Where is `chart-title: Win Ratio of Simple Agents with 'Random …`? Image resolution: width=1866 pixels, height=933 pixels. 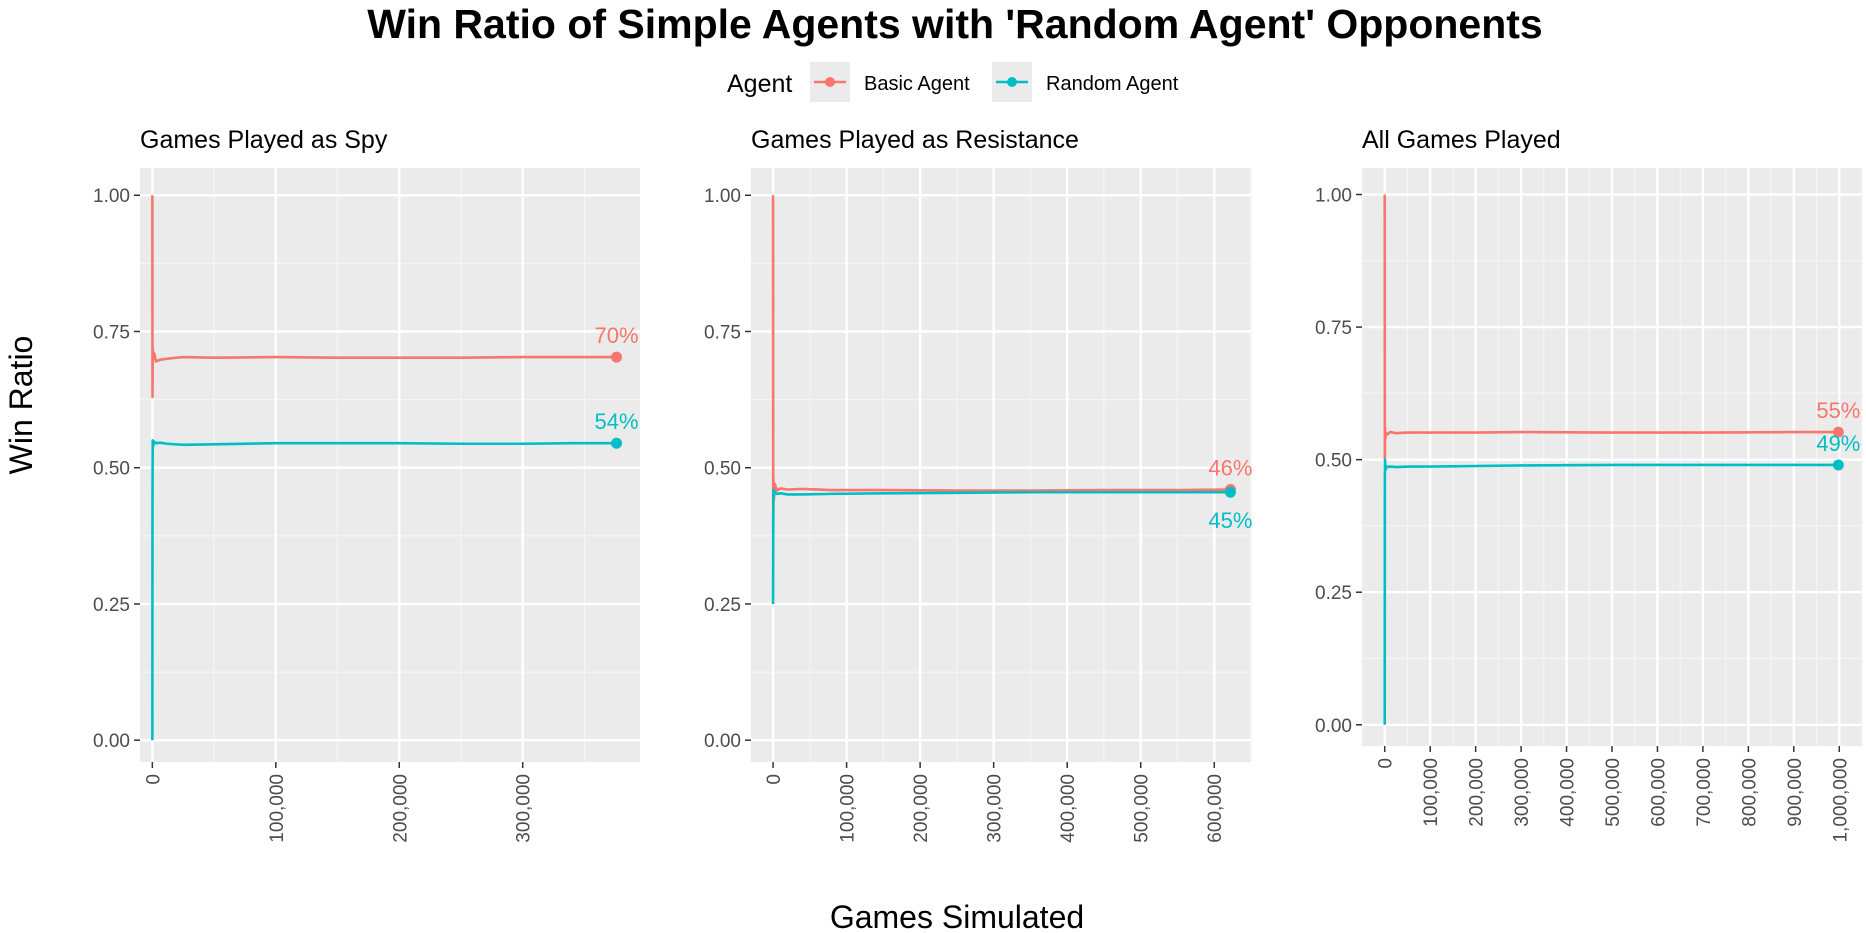 chart-title: Win Ratio of Simple Agents with 'Random … is located at coordinates (954, 24).